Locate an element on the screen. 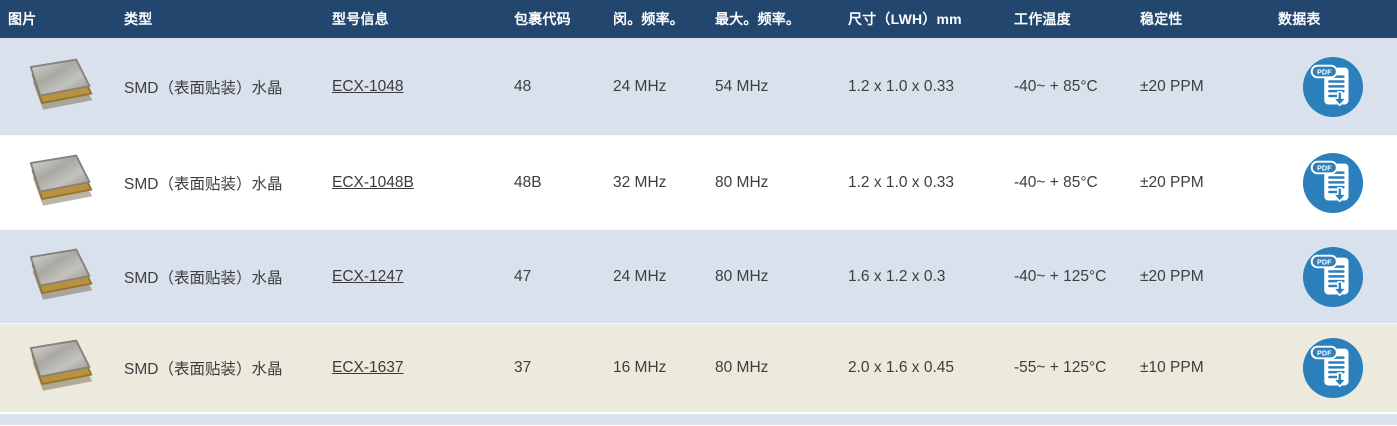 The height and width of the screenshot is (426, 1397). model-link: ECX-1048B is located at coordinates (373, 182).